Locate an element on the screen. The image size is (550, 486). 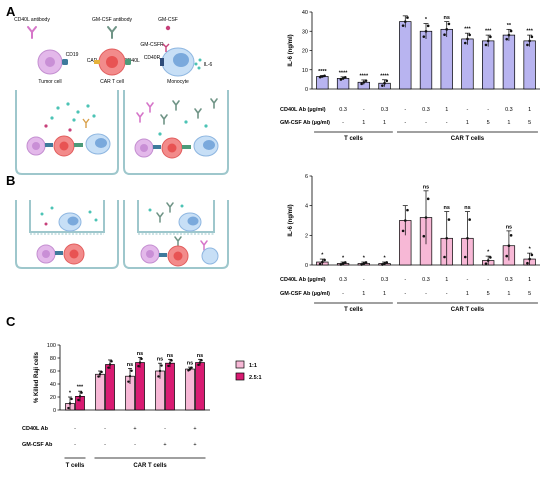
label-gmcsfr: GM-CSFR is located at coordinates (152, 45).